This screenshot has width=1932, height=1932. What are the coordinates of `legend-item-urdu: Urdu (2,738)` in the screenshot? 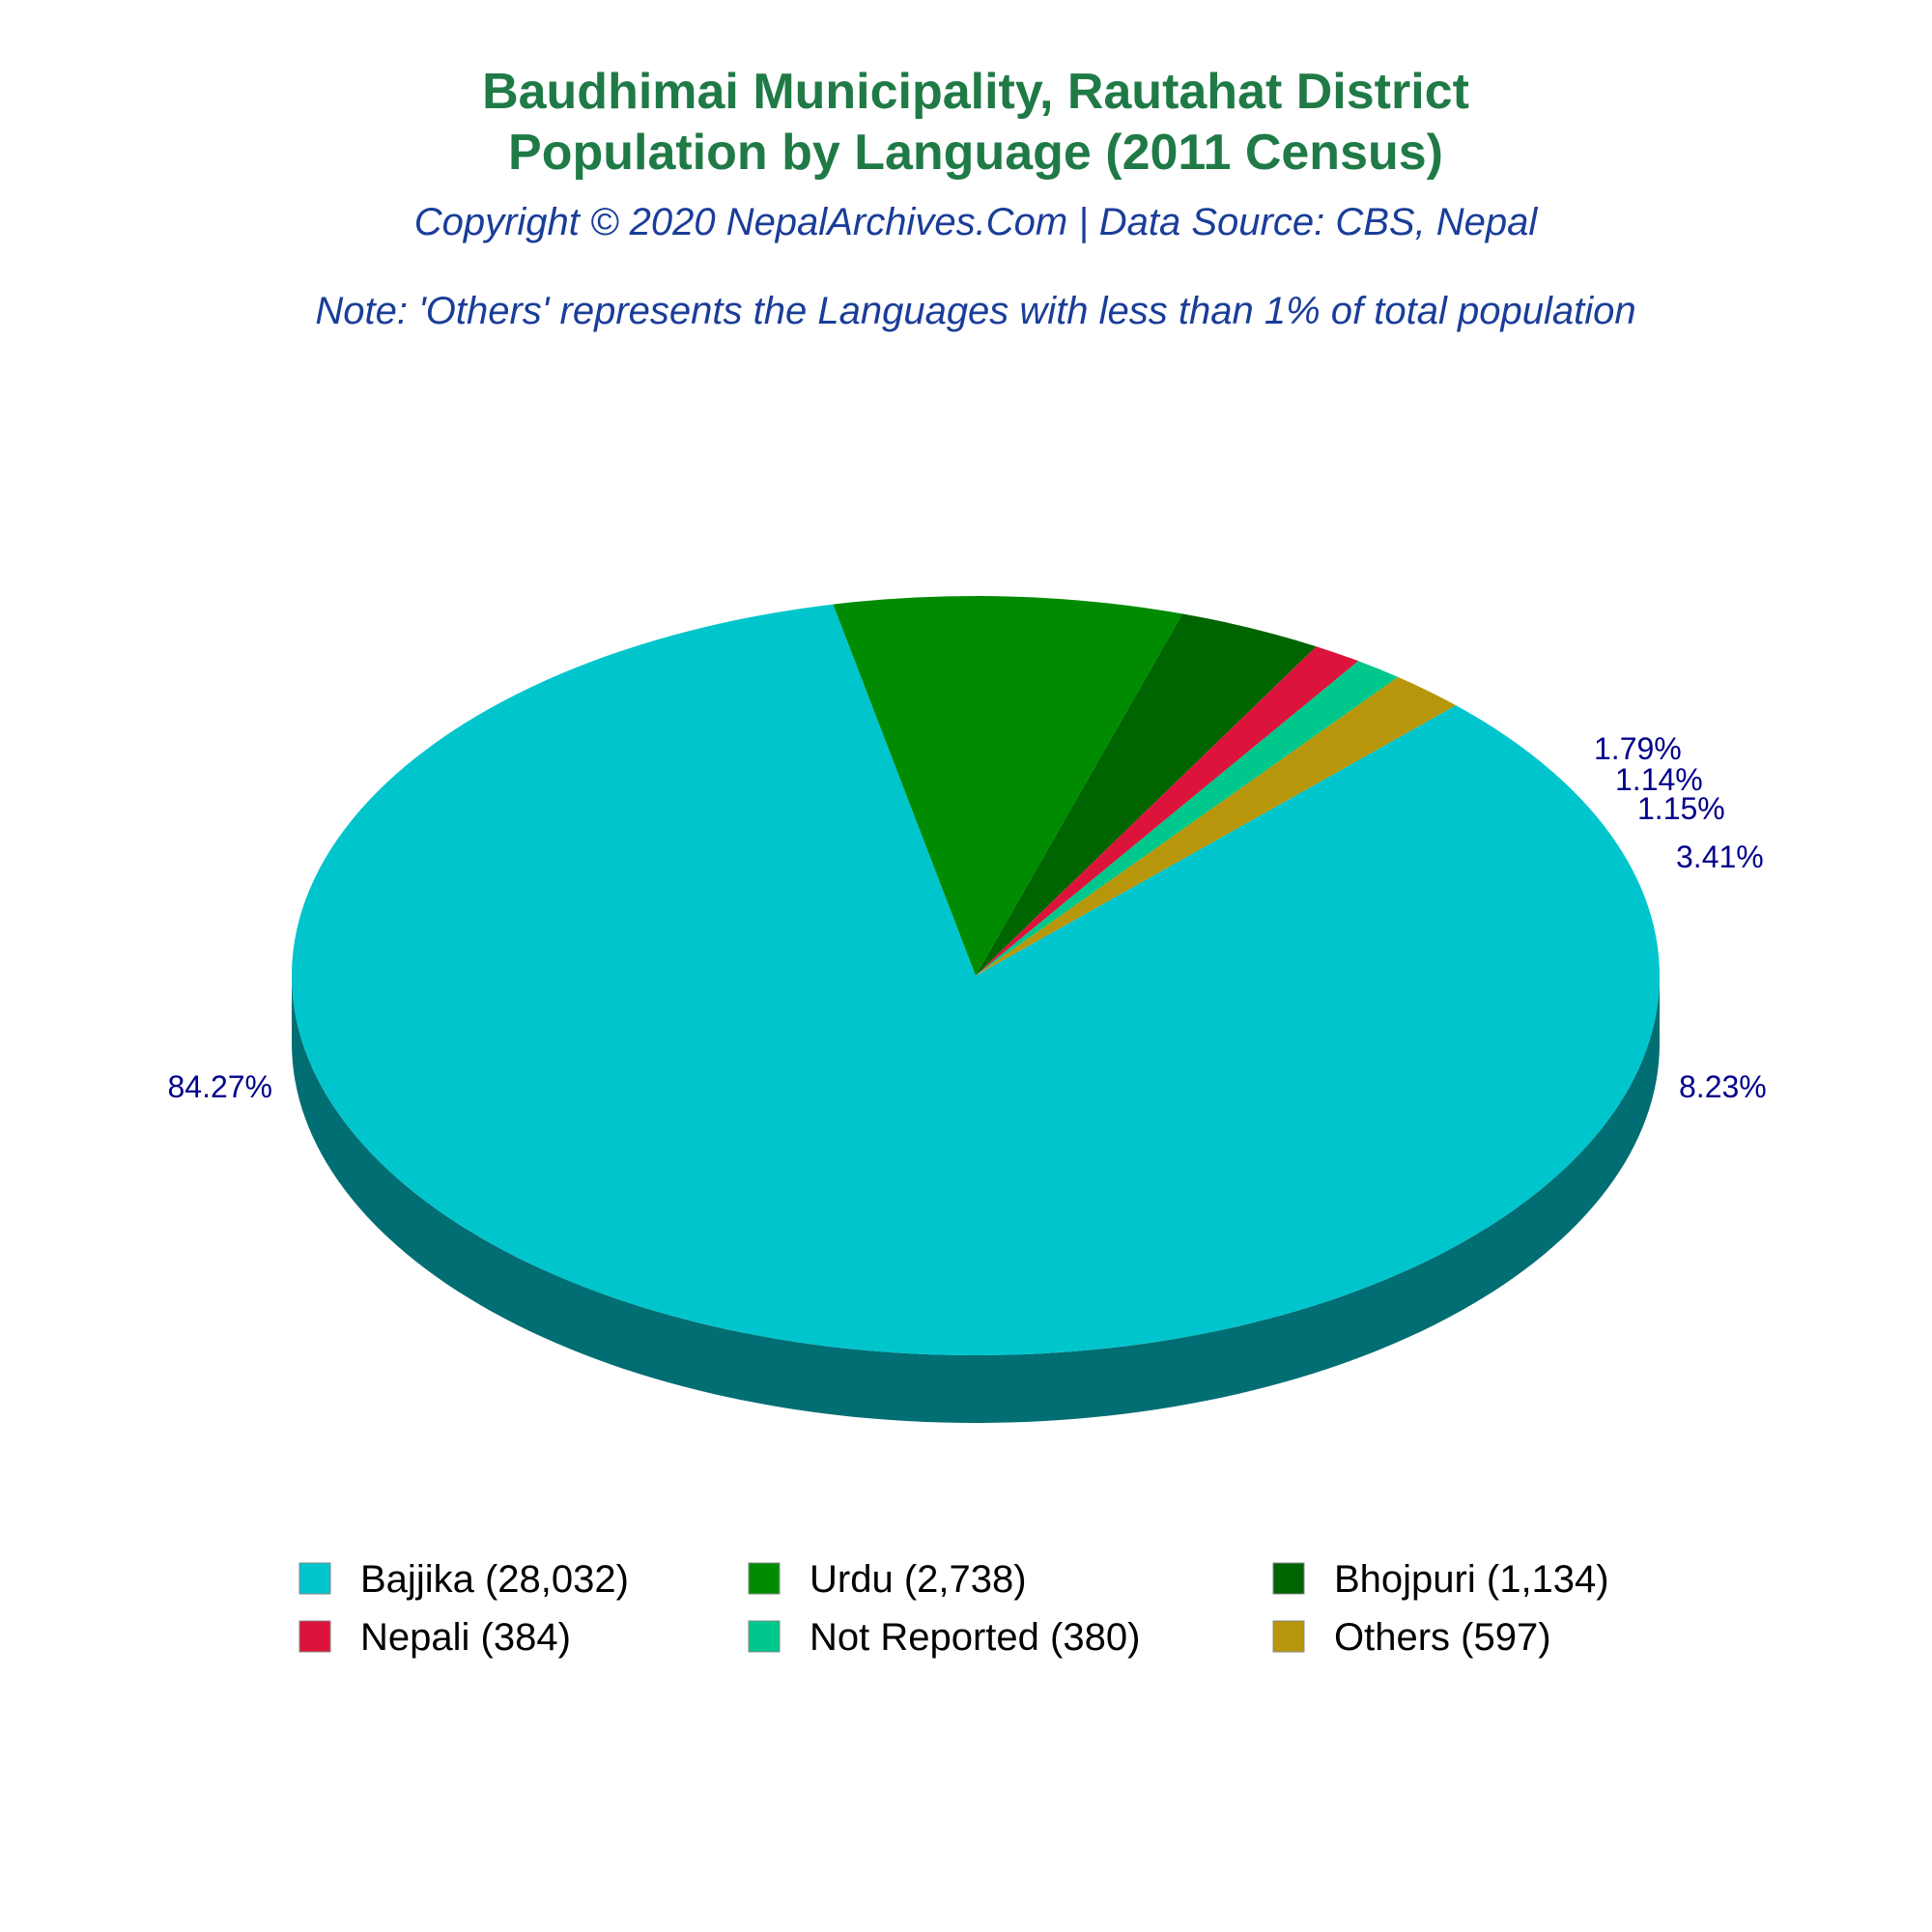 It's located at (887, 1579).